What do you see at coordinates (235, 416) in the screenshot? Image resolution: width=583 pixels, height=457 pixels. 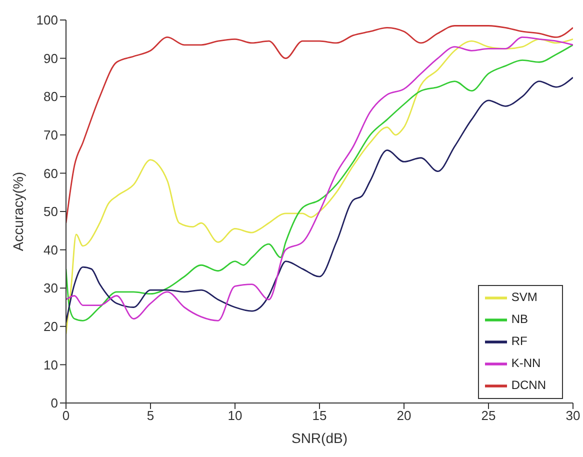 I see `x-tick-label: 10` at bounding box center [235, 416].